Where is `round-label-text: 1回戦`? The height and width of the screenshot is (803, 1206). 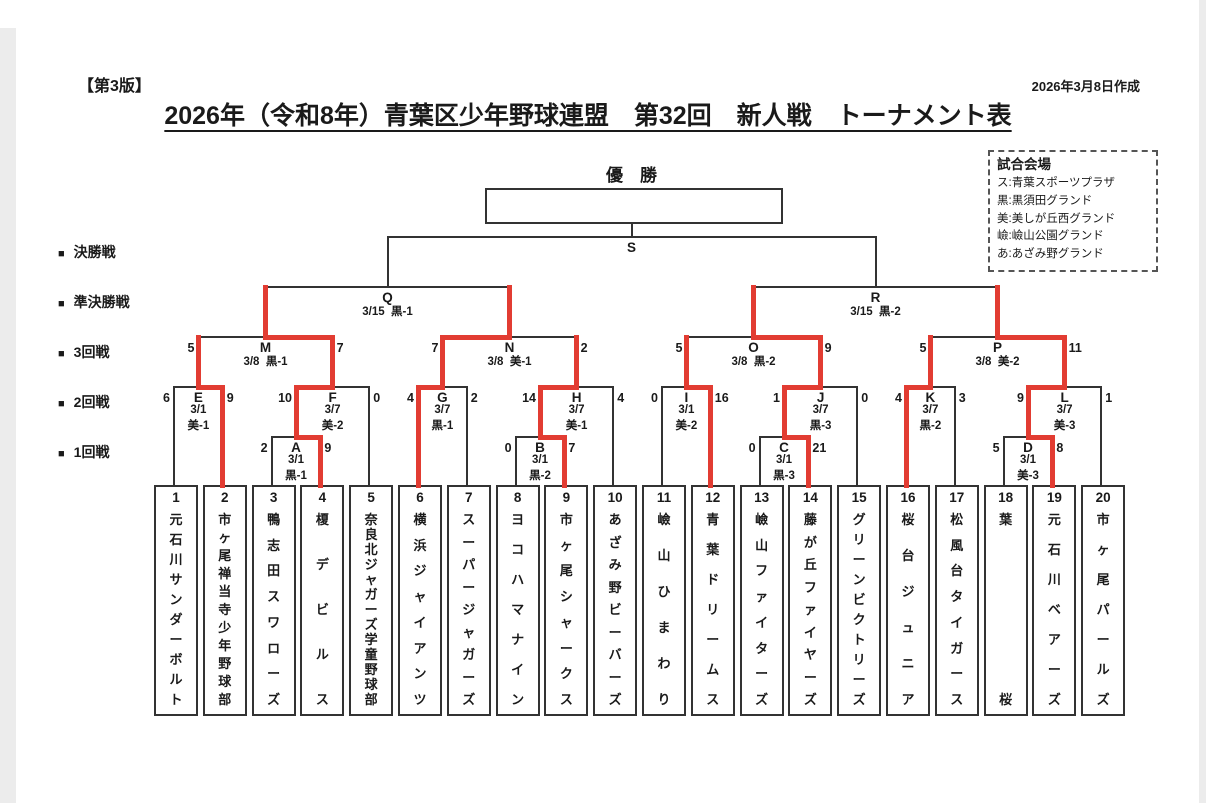 round-label-text: 1回戦 is located at coordinates (91, 452).